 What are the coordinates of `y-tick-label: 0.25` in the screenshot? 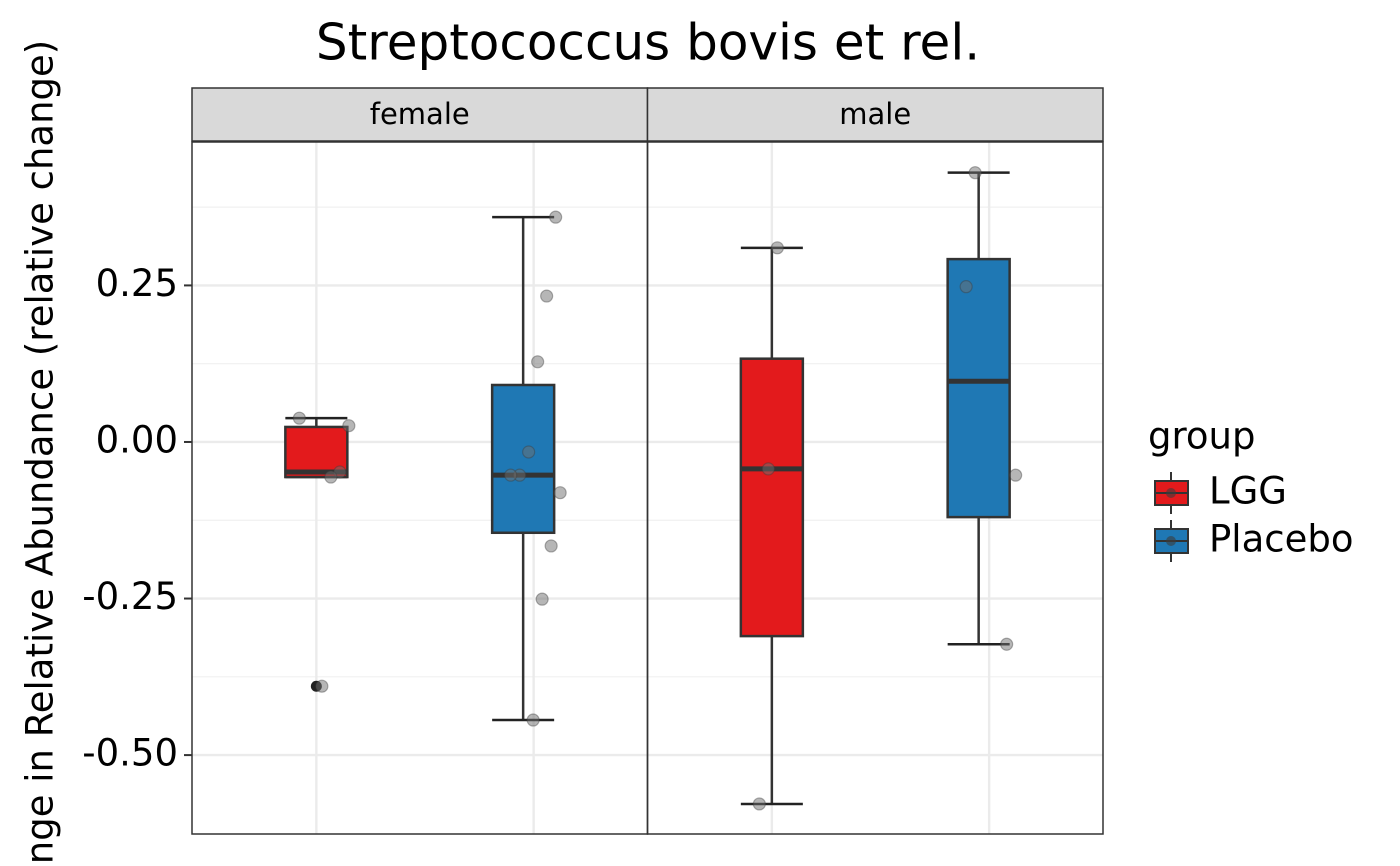 It's located at (137, 283).